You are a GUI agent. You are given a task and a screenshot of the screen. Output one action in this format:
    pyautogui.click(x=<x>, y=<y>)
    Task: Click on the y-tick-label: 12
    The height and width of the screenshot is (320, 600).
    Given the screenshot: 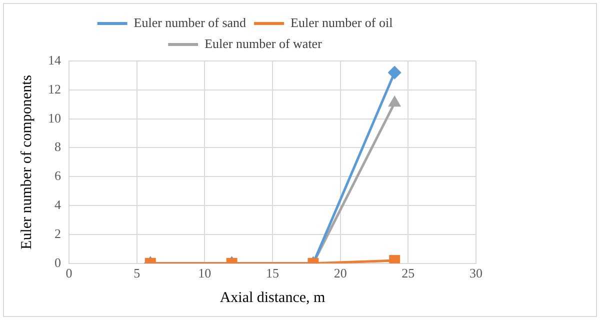 What is the action you would take?
    pyautogui.click(x=54, y=88)
    